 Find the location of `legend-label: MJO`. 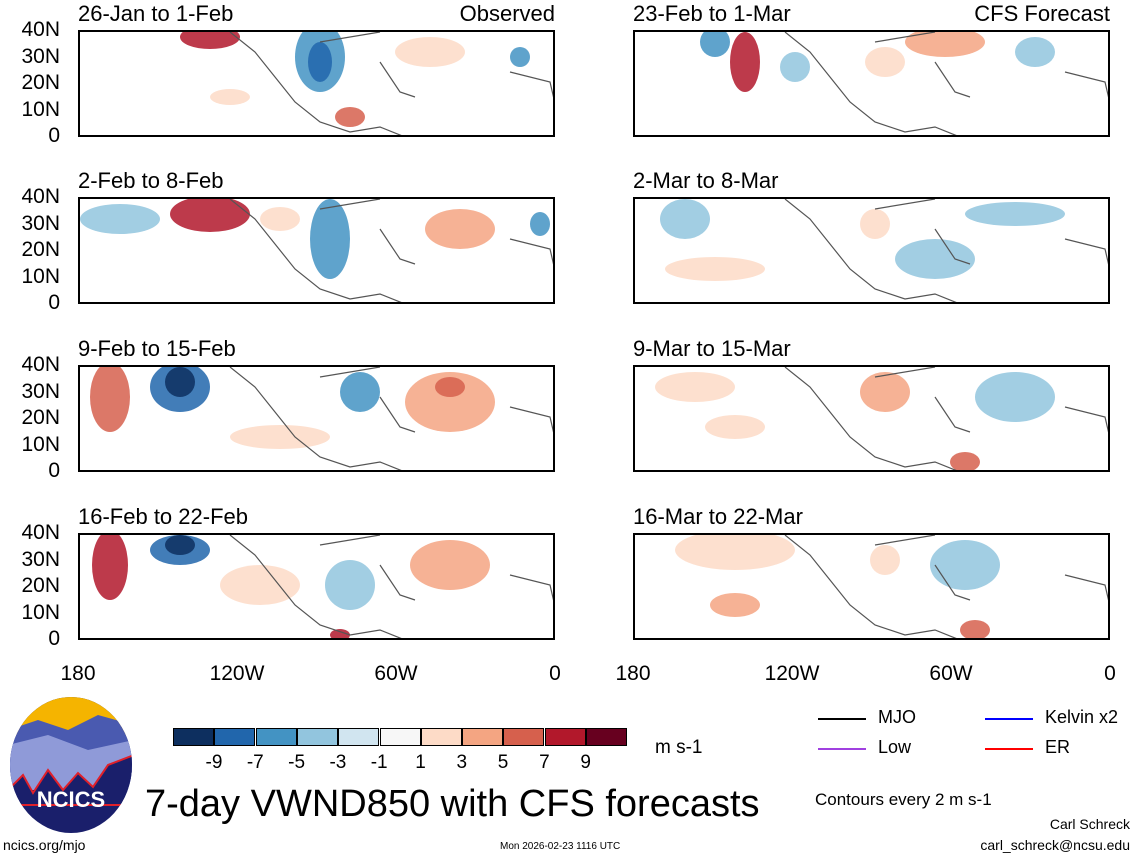

legend-label: MJO is located at coordinates (897, 717).